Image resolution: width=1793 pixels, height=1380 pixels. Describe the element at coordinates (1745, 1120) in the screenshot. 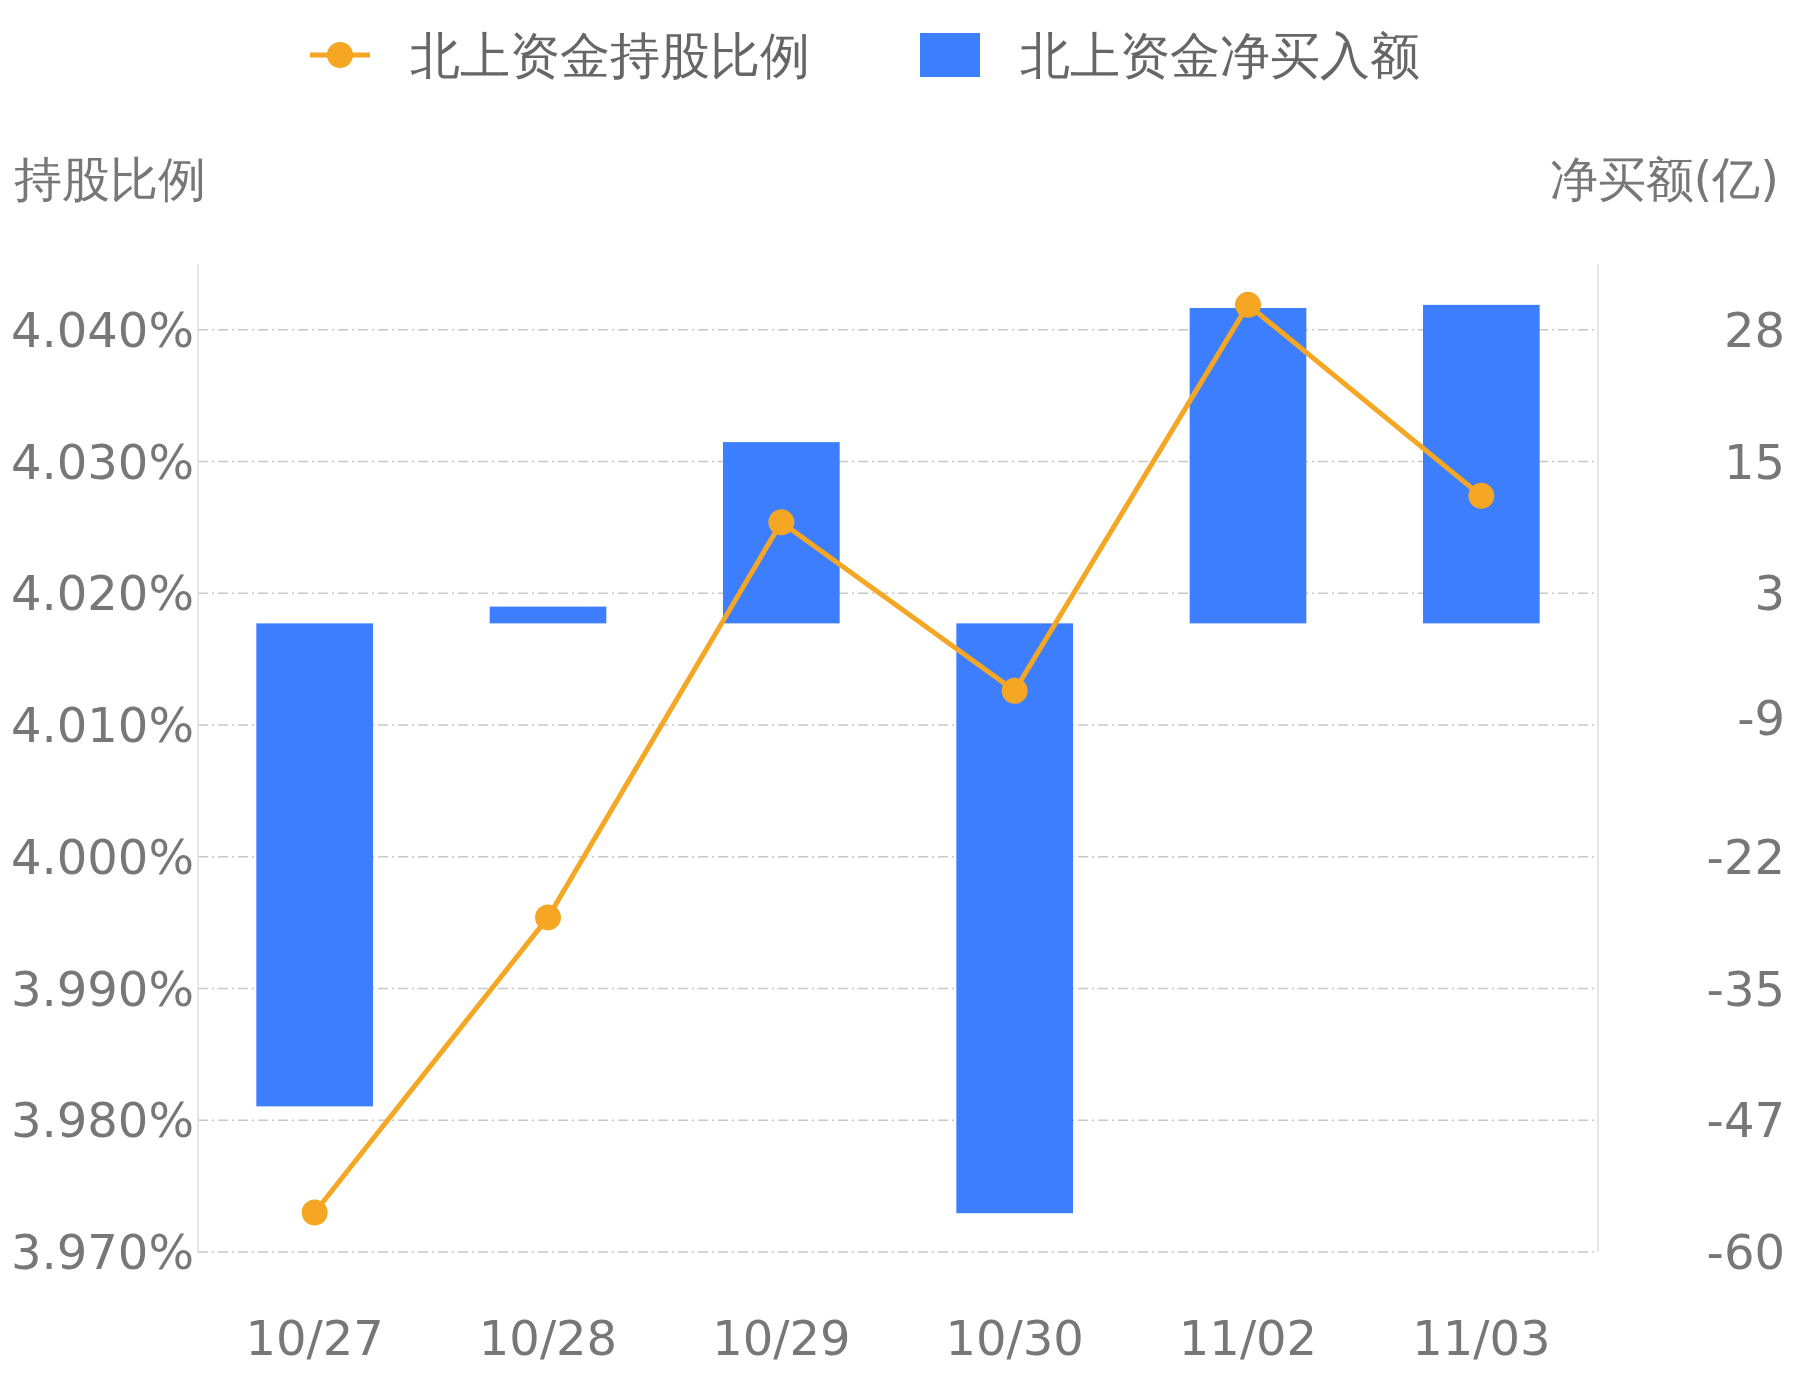

I see `y2-tick-label: -47` at that location.